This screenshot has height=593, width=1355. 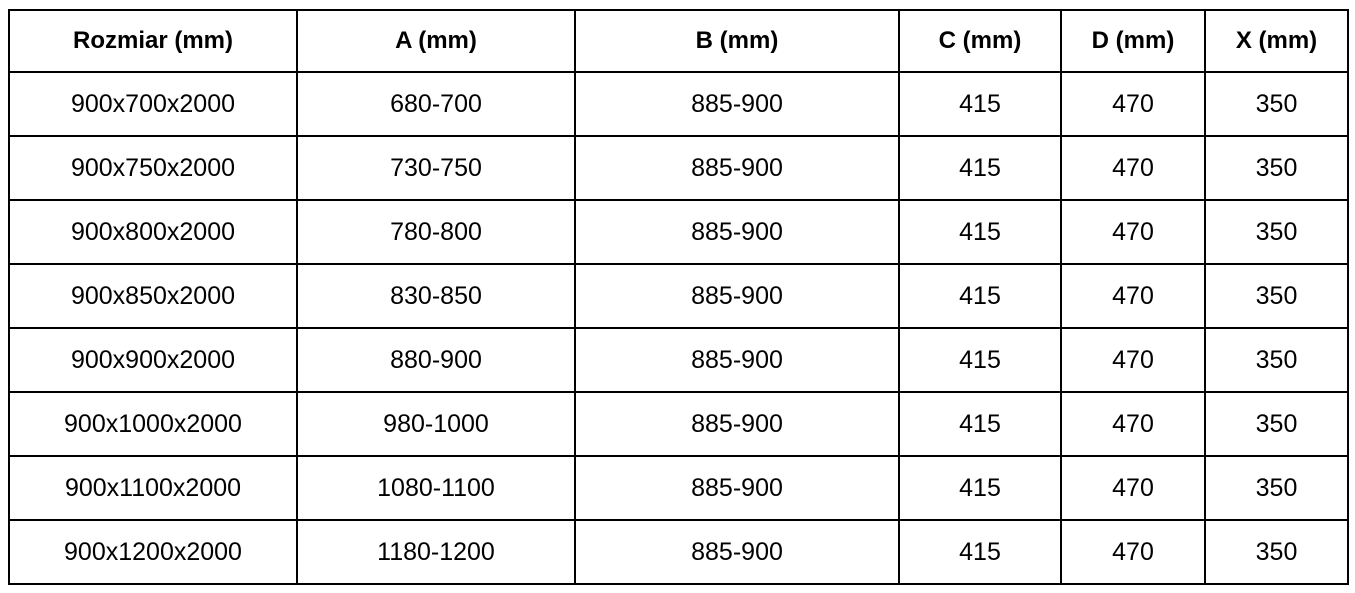 I want to click on cell-a: 680-700, so click(x=436, y=104).